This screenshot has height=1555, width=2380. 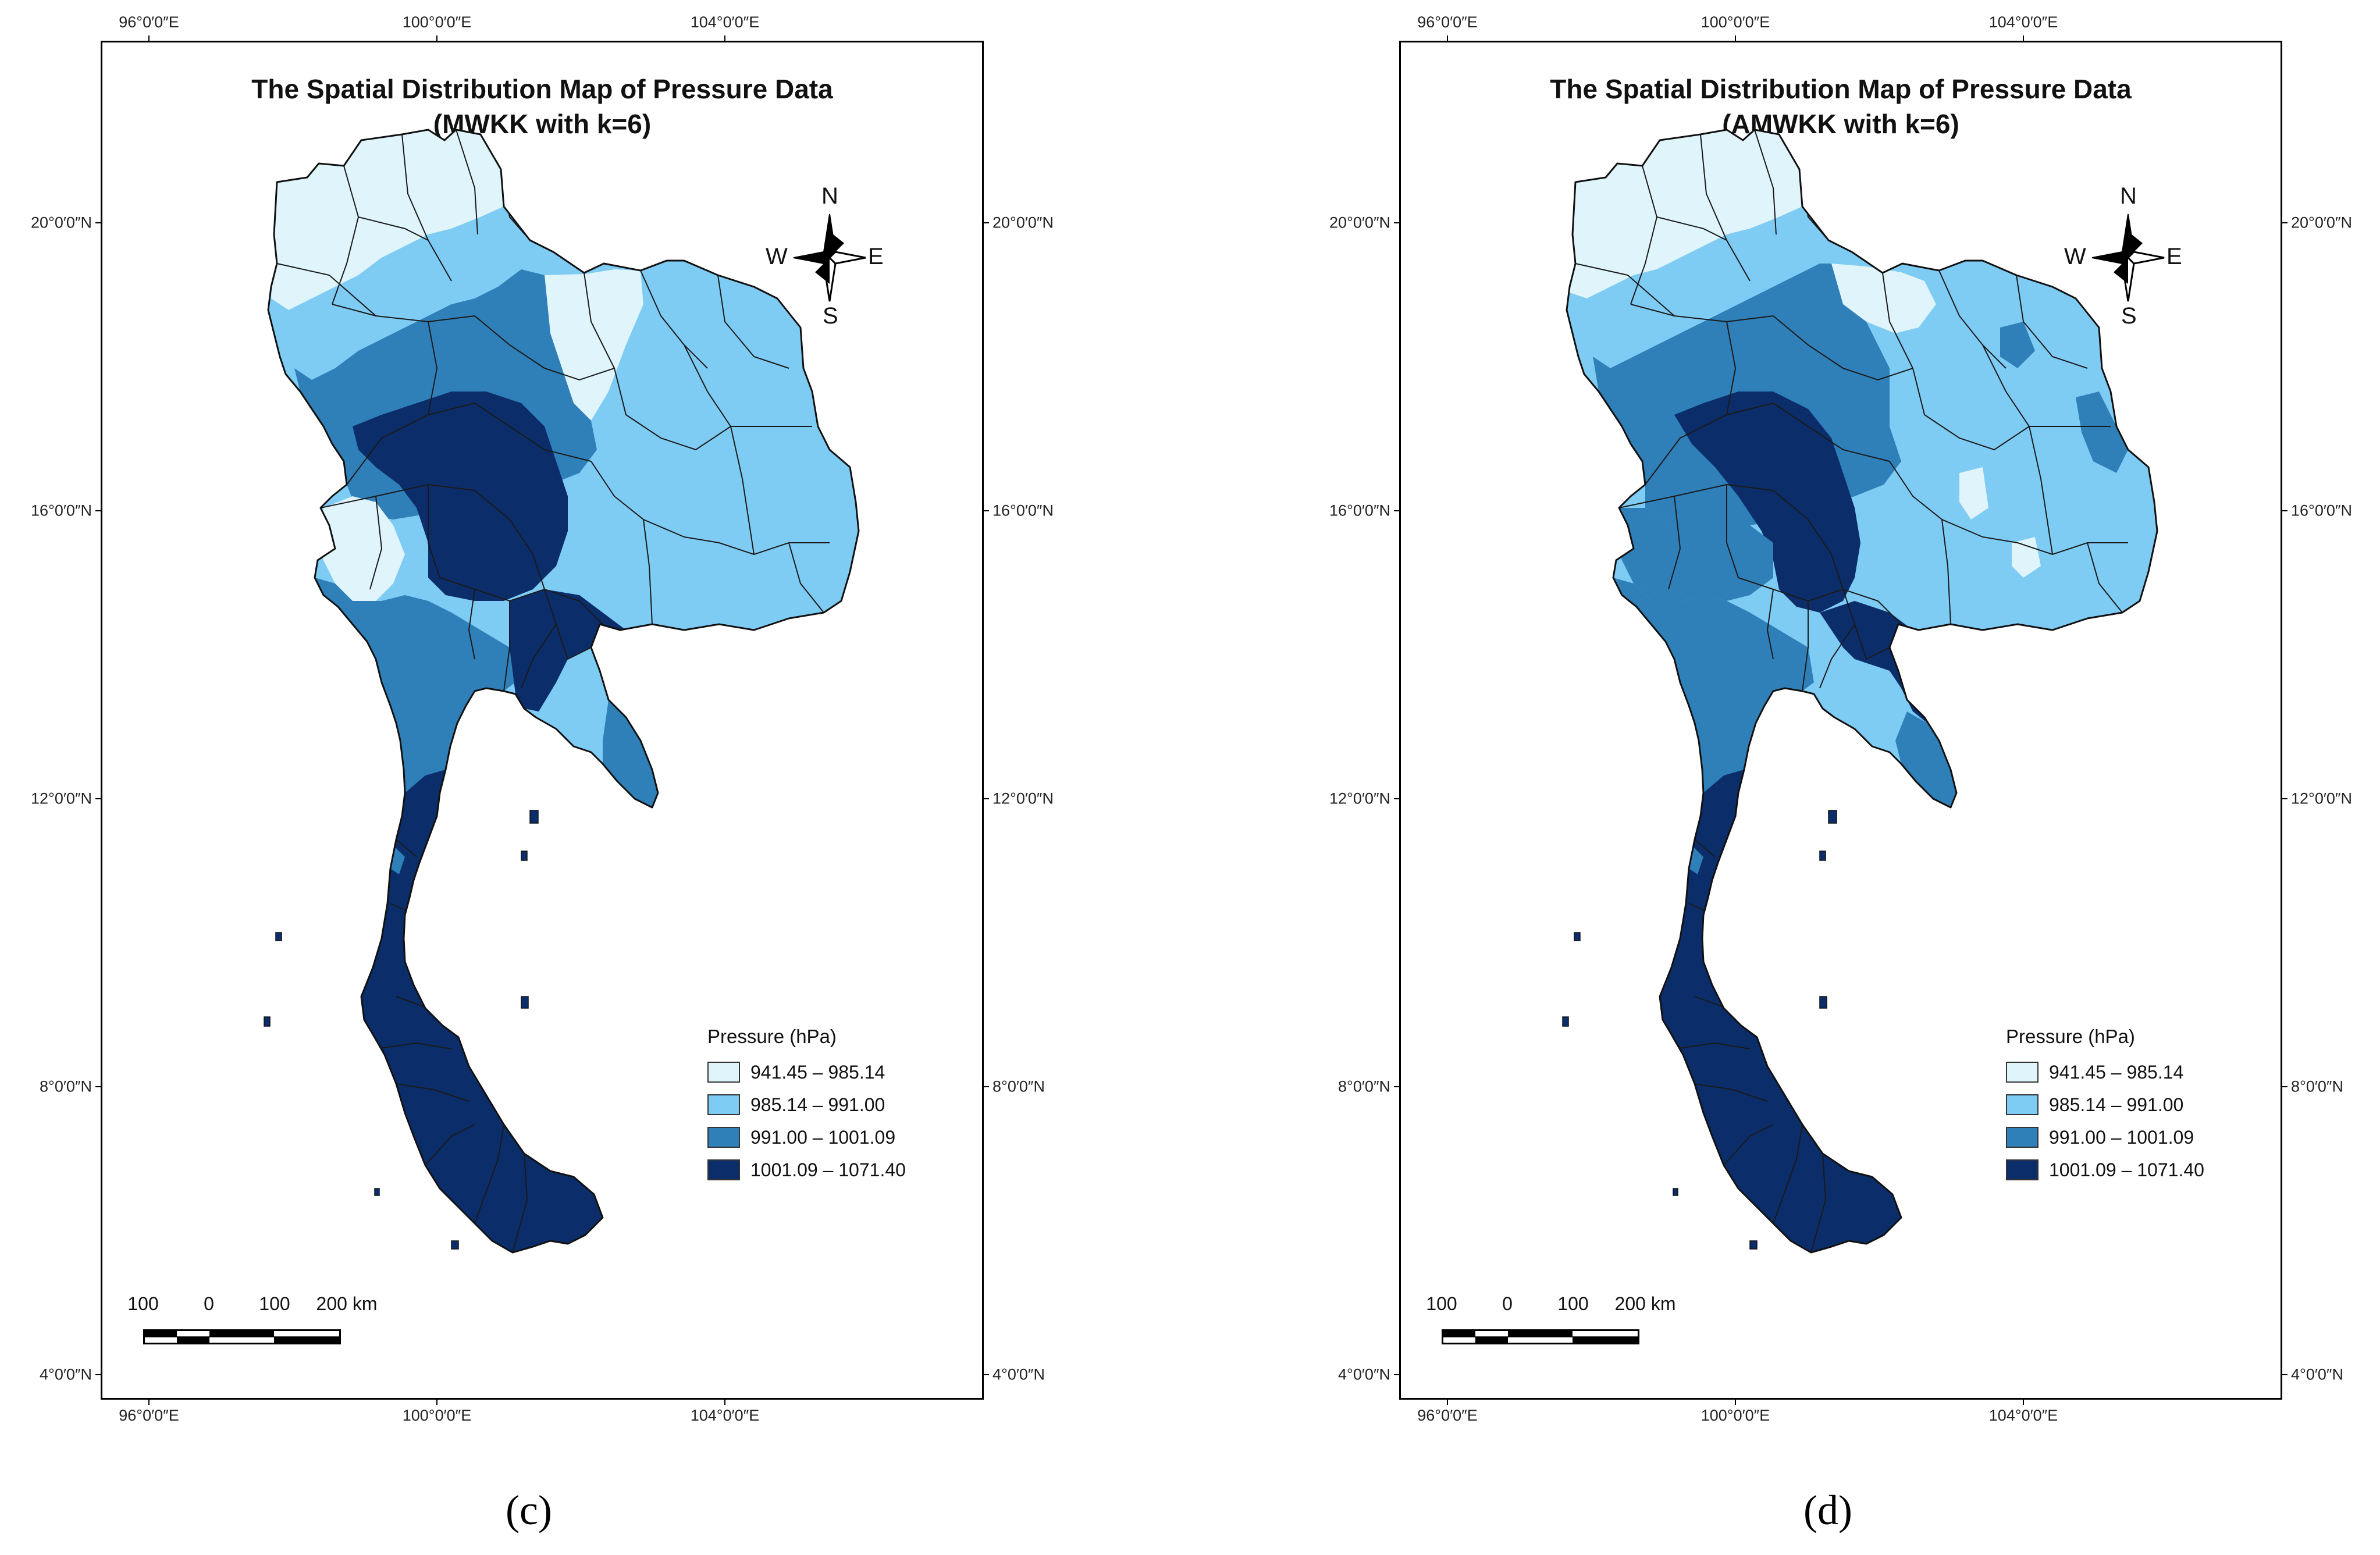 I want to click on scale-bar: 100 0 100 200 km, so click(x=257, y=1328).